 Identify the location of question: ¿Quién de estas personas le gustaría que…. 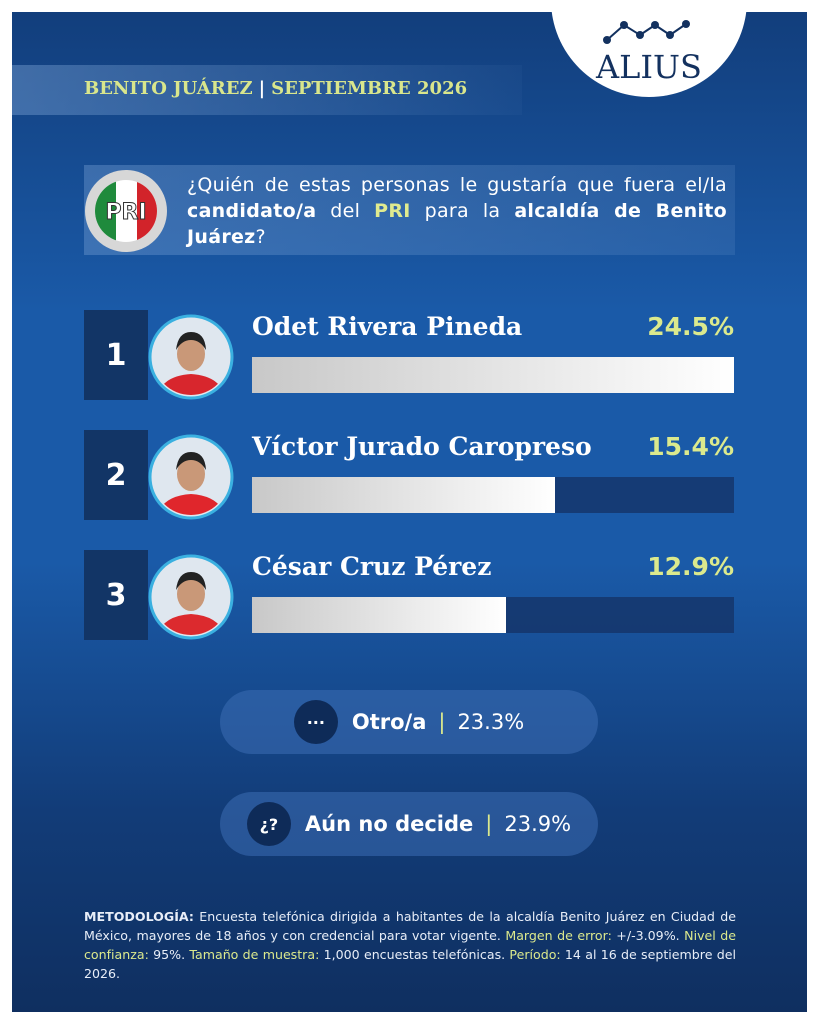
(457, 211).